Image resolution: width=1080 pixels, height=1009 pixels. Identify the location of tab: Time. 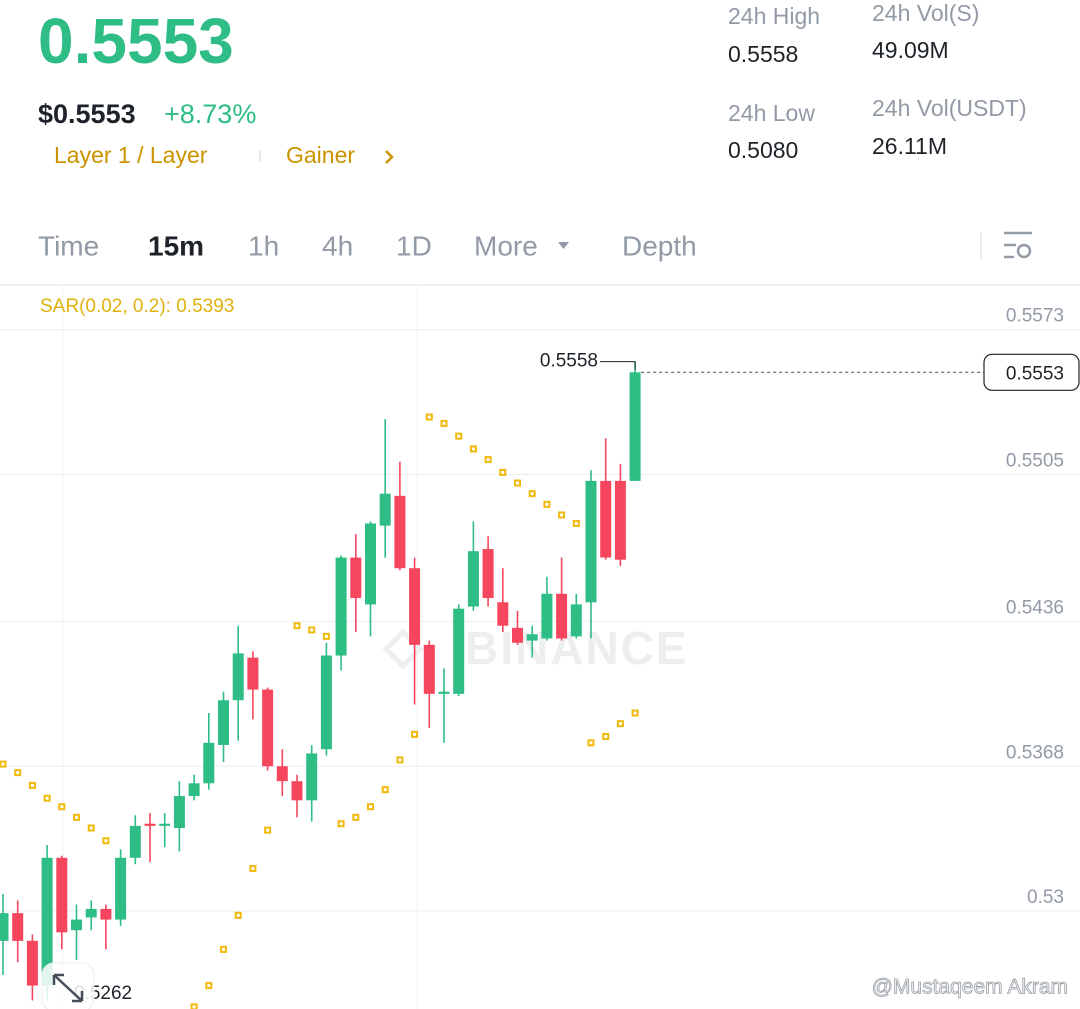
(68, 245).